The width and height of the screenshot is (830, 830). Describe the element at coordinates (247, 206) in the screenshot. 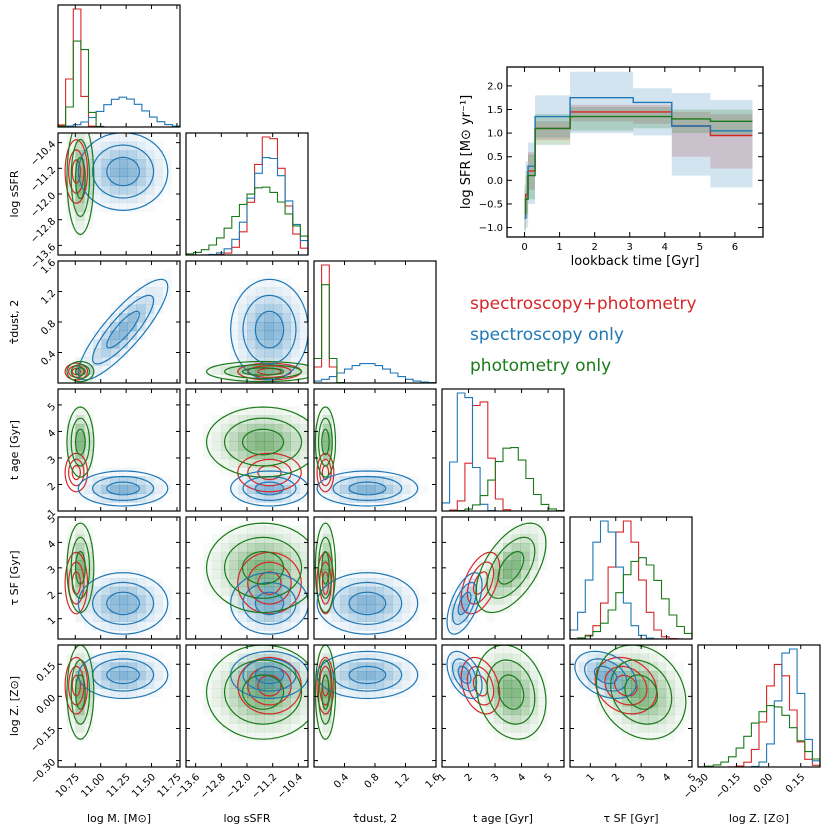

I see `hist-spectroscopy-only` at that location.